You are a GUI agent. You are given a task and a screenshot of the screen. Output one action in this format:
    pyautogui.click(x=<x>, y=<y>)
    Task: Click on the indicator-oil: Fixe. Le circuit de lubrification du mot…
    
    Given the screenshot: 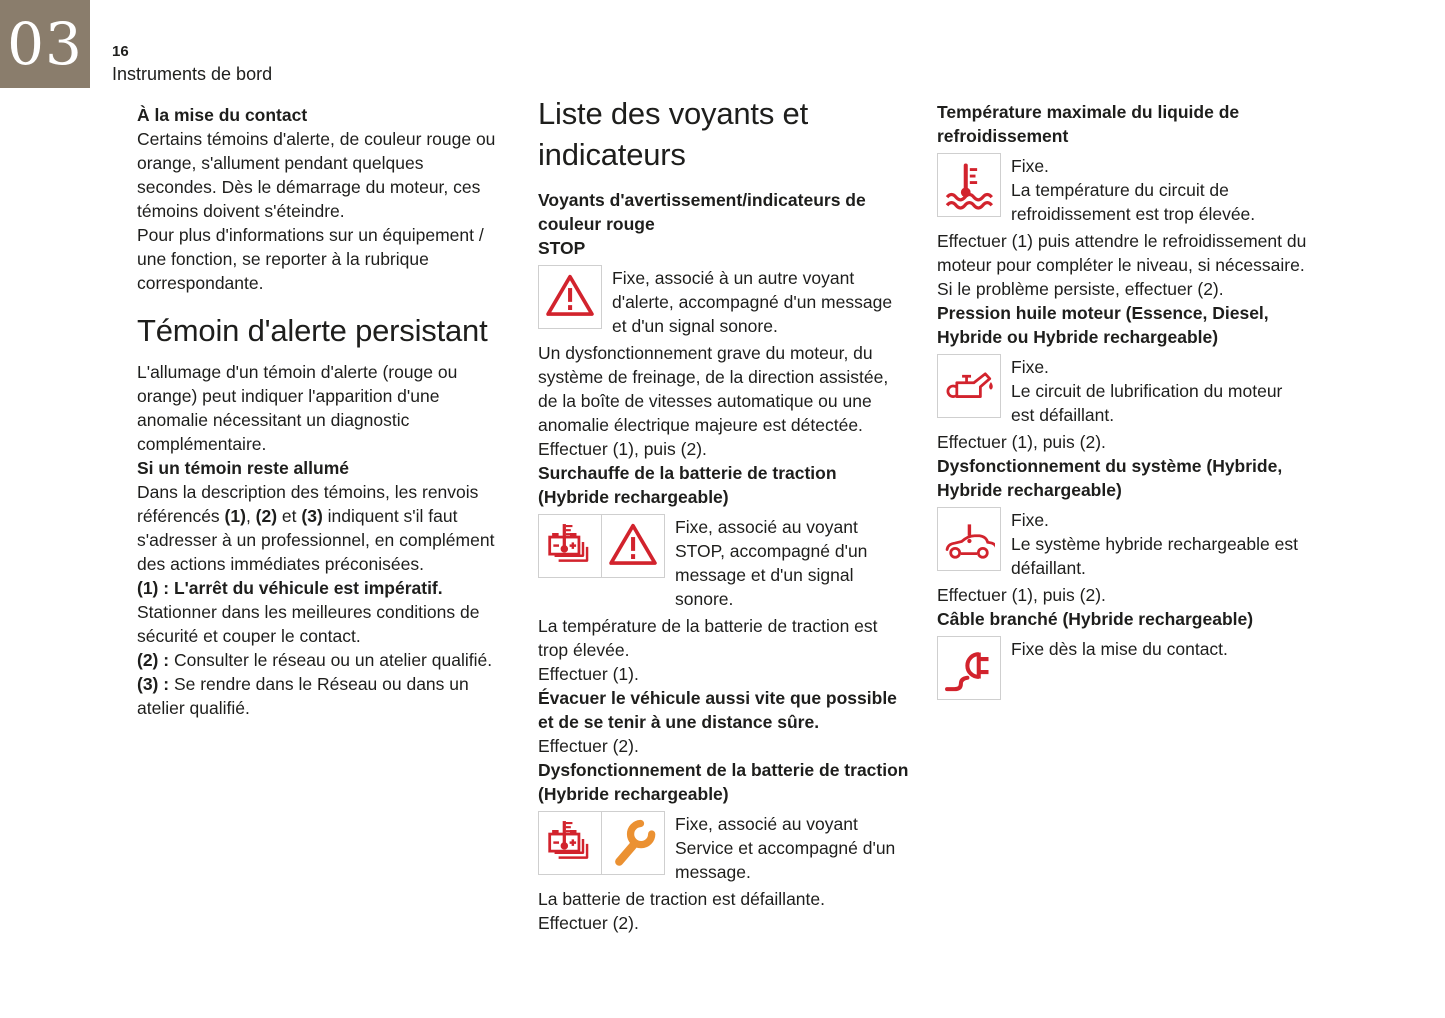 What is the action you would take?
    pyautogui.click(x=1123, y=390)
    